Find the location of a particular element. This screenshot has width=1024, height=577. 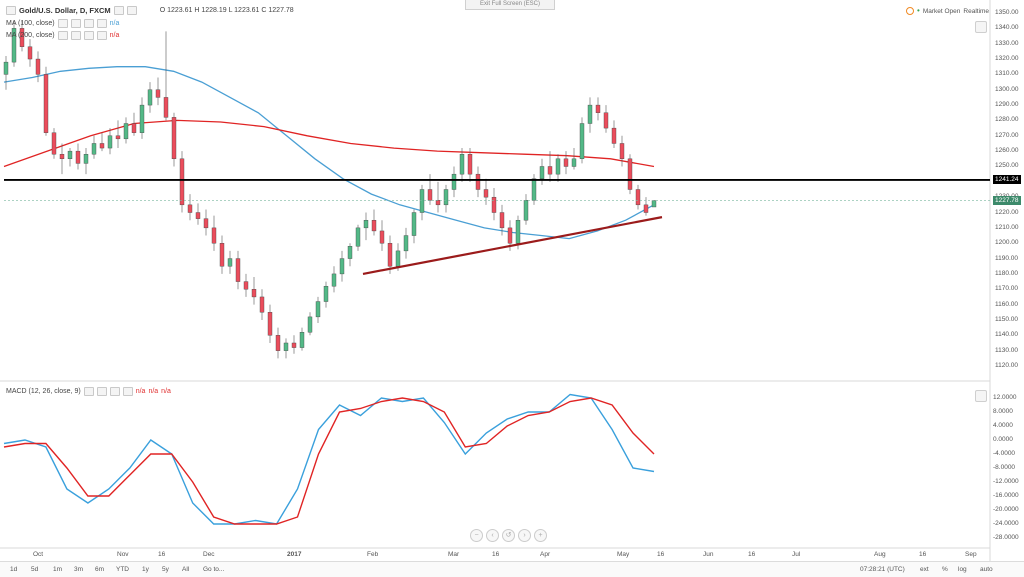

price-tick-label: 1290.00 is located at coordinates (1007, 105).